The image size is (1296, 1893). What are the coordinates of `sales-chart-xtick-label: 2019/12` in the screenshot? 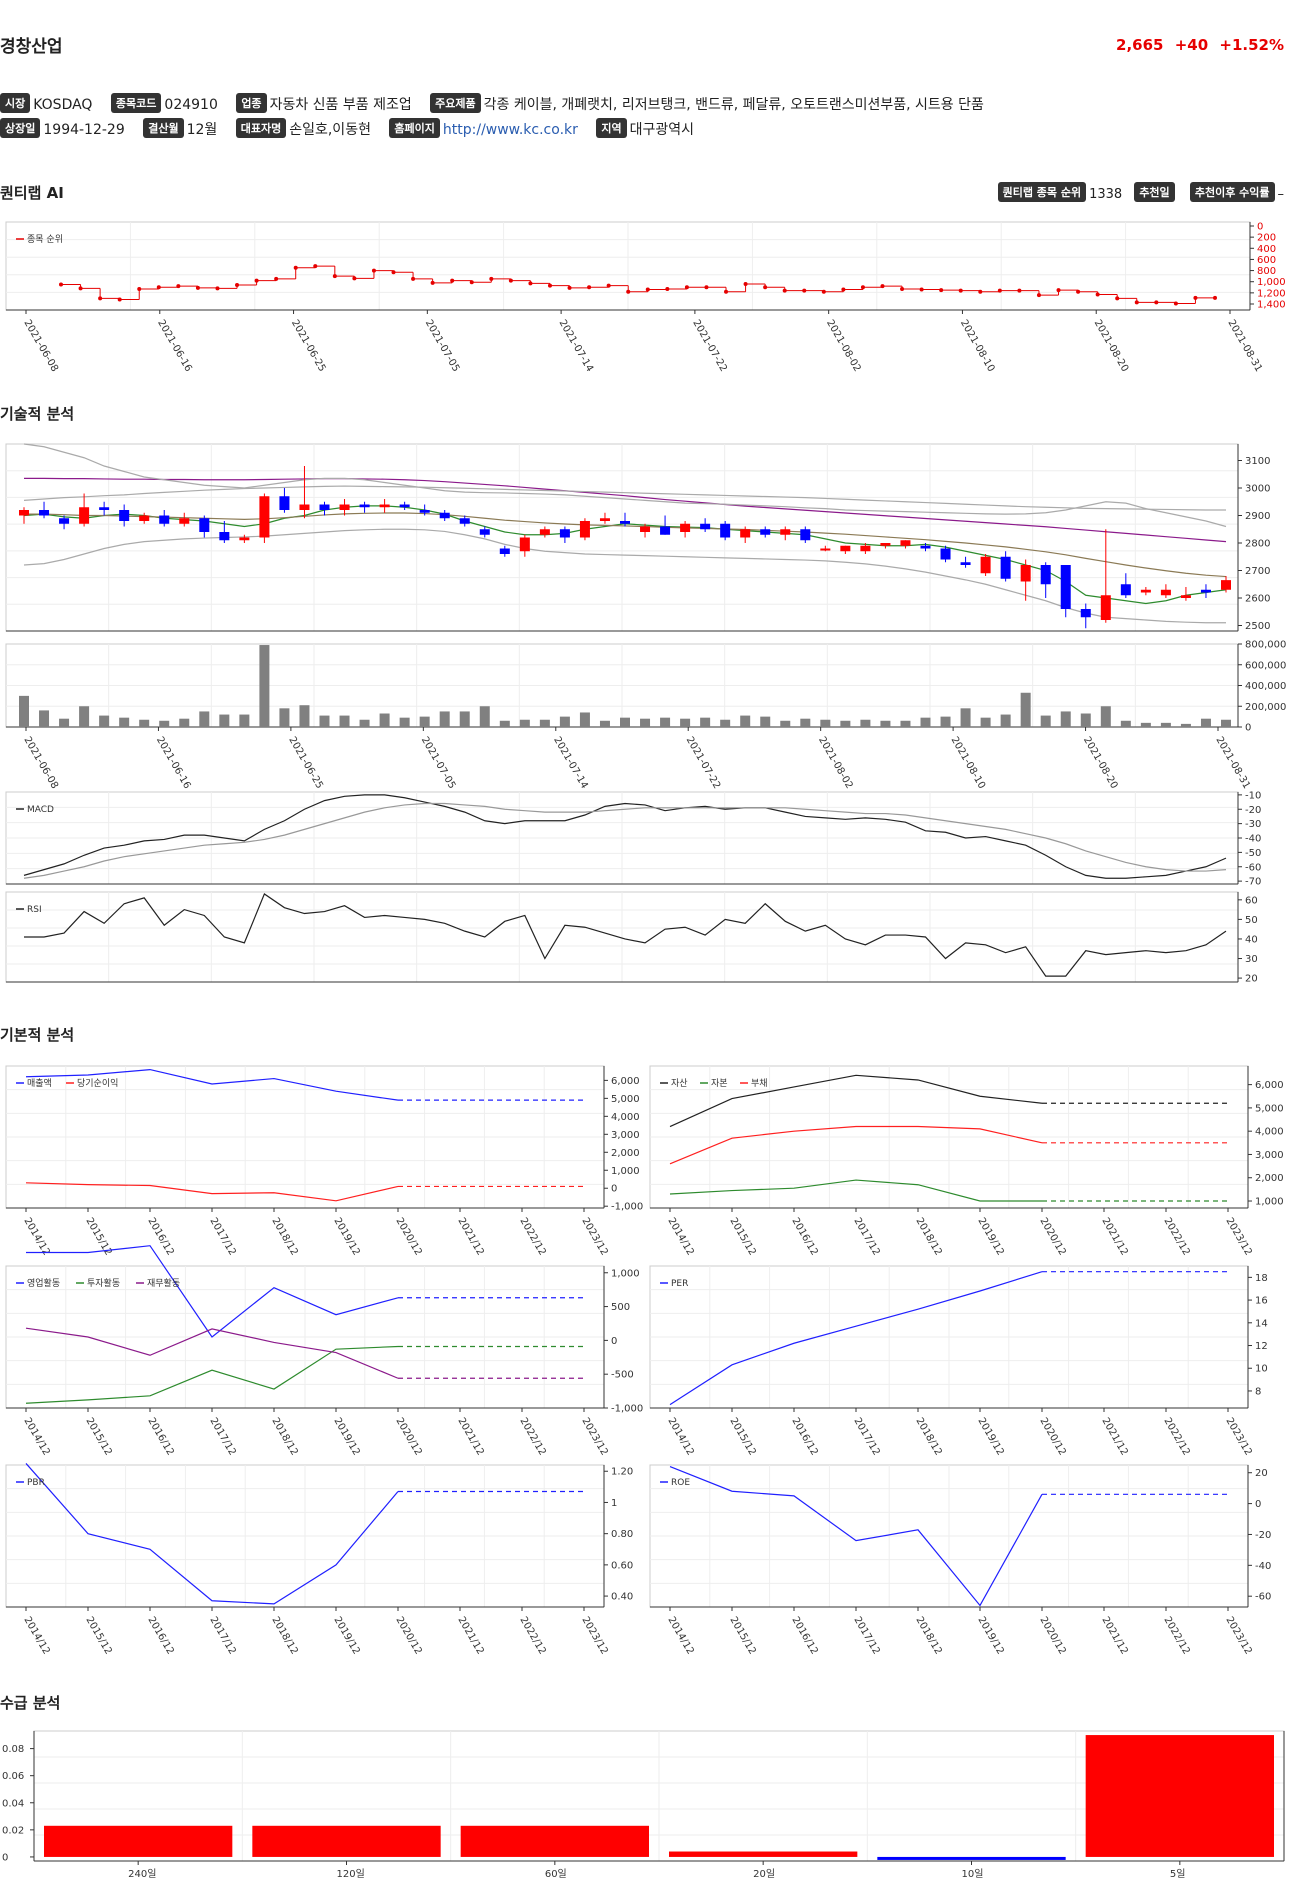 It's located at (346, 1236).